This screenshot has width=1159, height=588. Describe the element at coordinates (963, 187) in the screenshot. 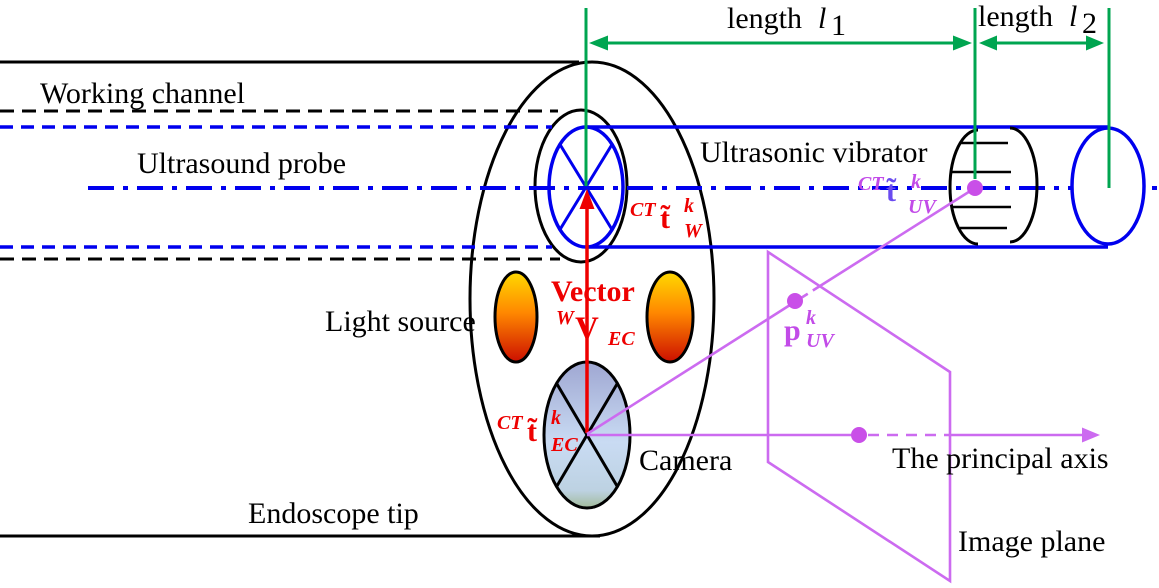

I see `vibrator-left-arc` at that location.